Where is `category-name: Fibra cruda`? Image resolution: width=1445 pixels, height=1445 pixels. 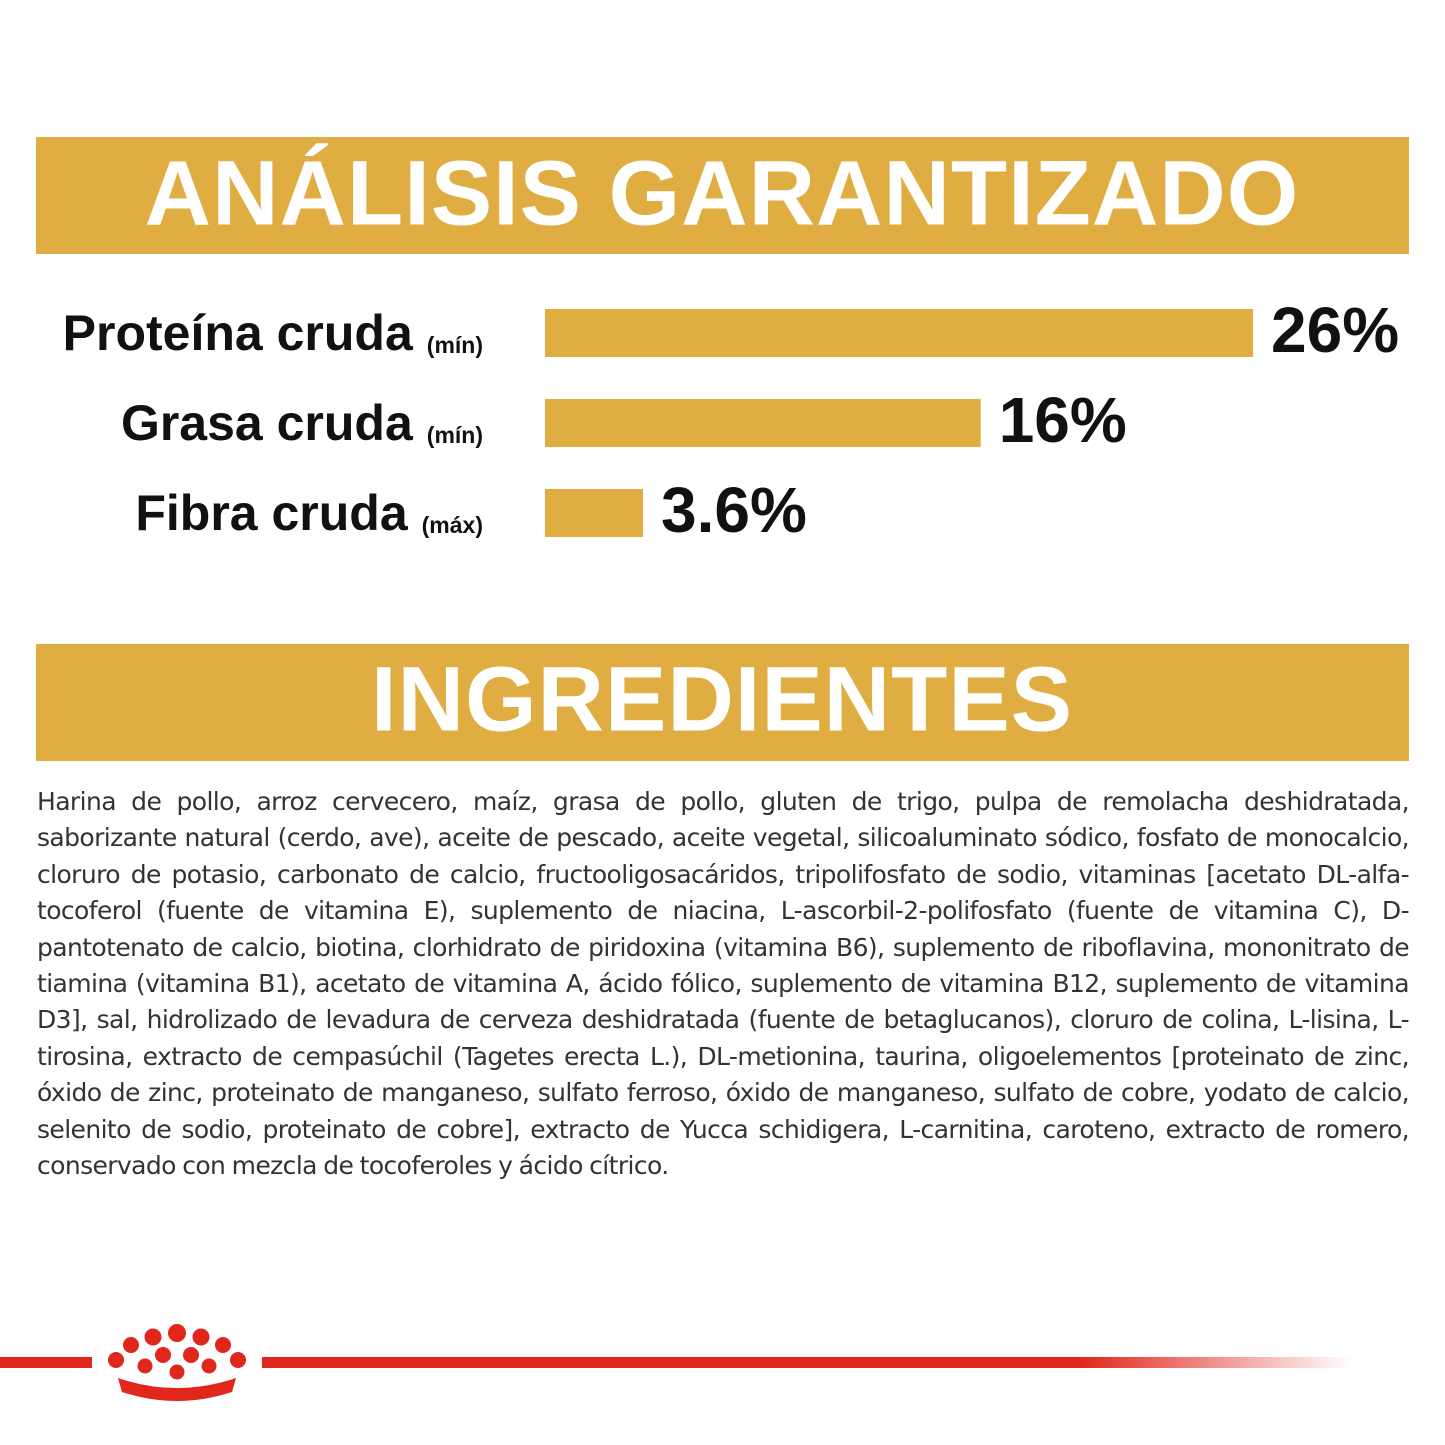 category-name: Fibra cruda is located at coordinates (271, 513).